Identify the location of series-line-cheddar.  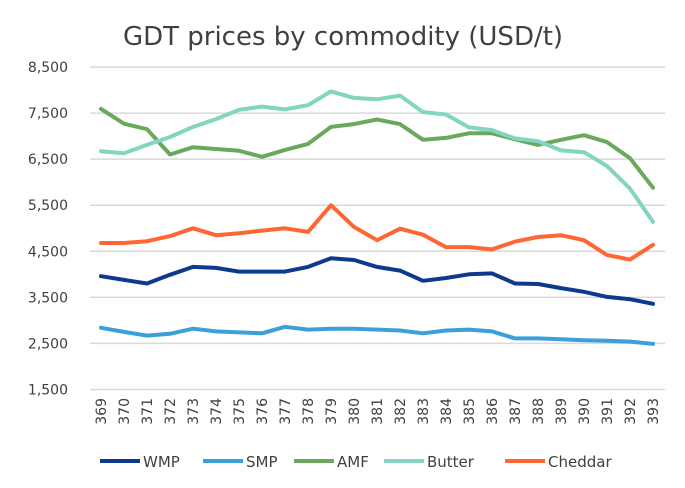
(377, 232).